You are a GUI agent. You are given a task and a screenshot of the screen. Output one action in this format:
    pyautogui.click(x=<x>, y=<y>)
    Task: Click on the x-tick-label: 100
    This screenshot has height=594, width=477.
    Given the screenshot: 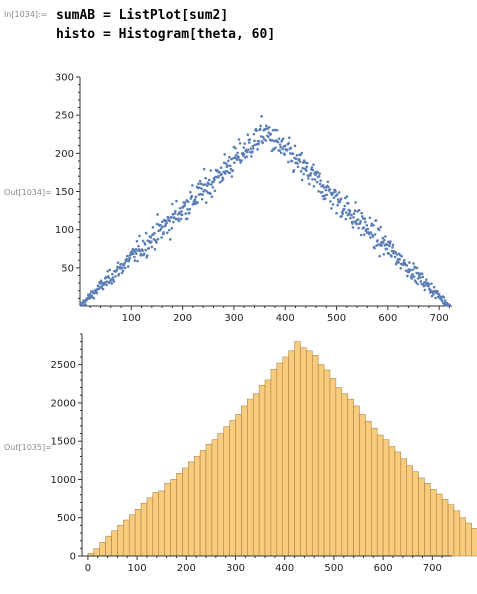 What is the action you would take?
    pyautogui.click(x=131, y=318)
    